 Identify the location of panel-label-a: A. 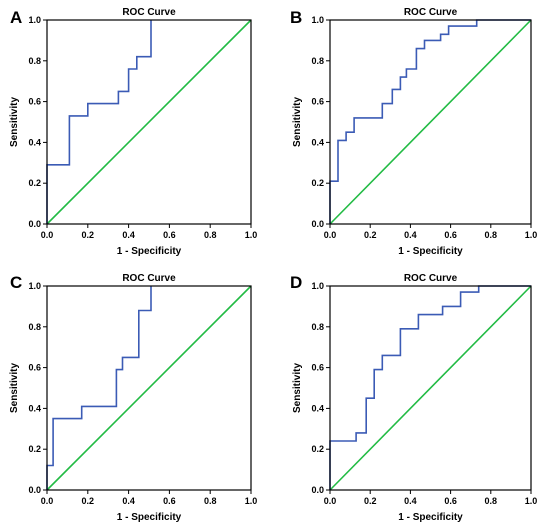
(16, 17).